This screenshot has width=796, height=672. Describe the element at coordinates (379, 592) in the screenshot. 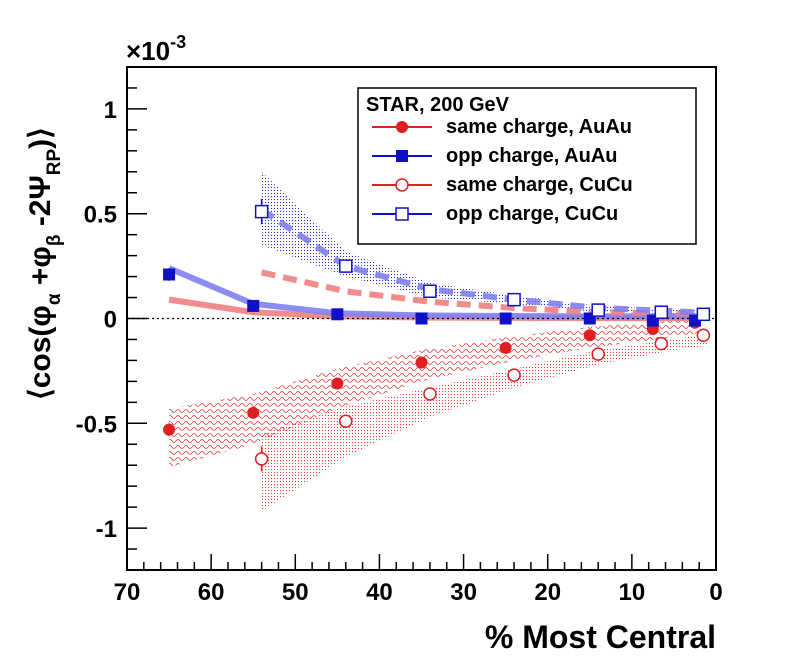

I see `x-tick-label: 40` at that location.